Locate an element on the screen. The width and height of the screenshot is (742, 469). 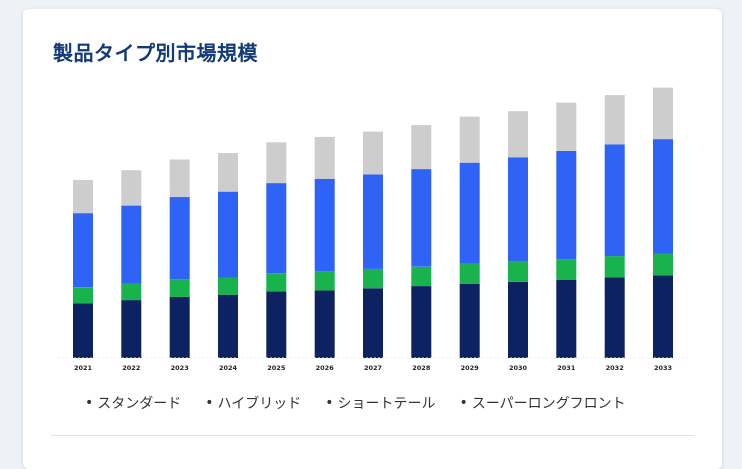
x-tick-label: 2025 is located at coordinates (276, 368).